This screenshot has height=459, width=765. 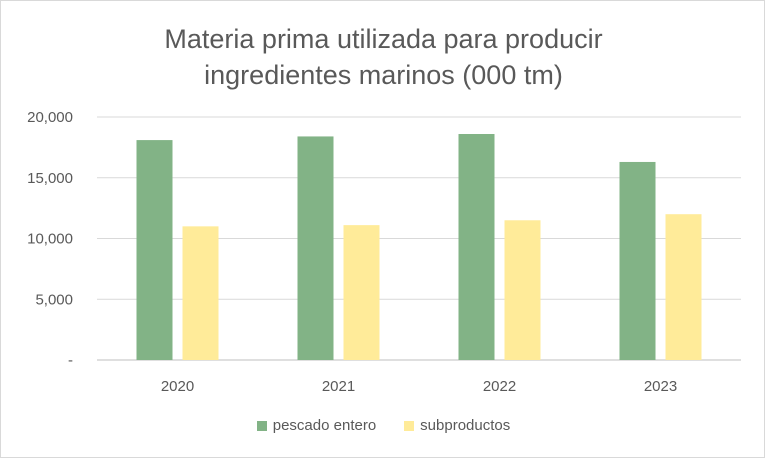 I want to click on x-tick-label: 2022, so click(x=499, y=386).